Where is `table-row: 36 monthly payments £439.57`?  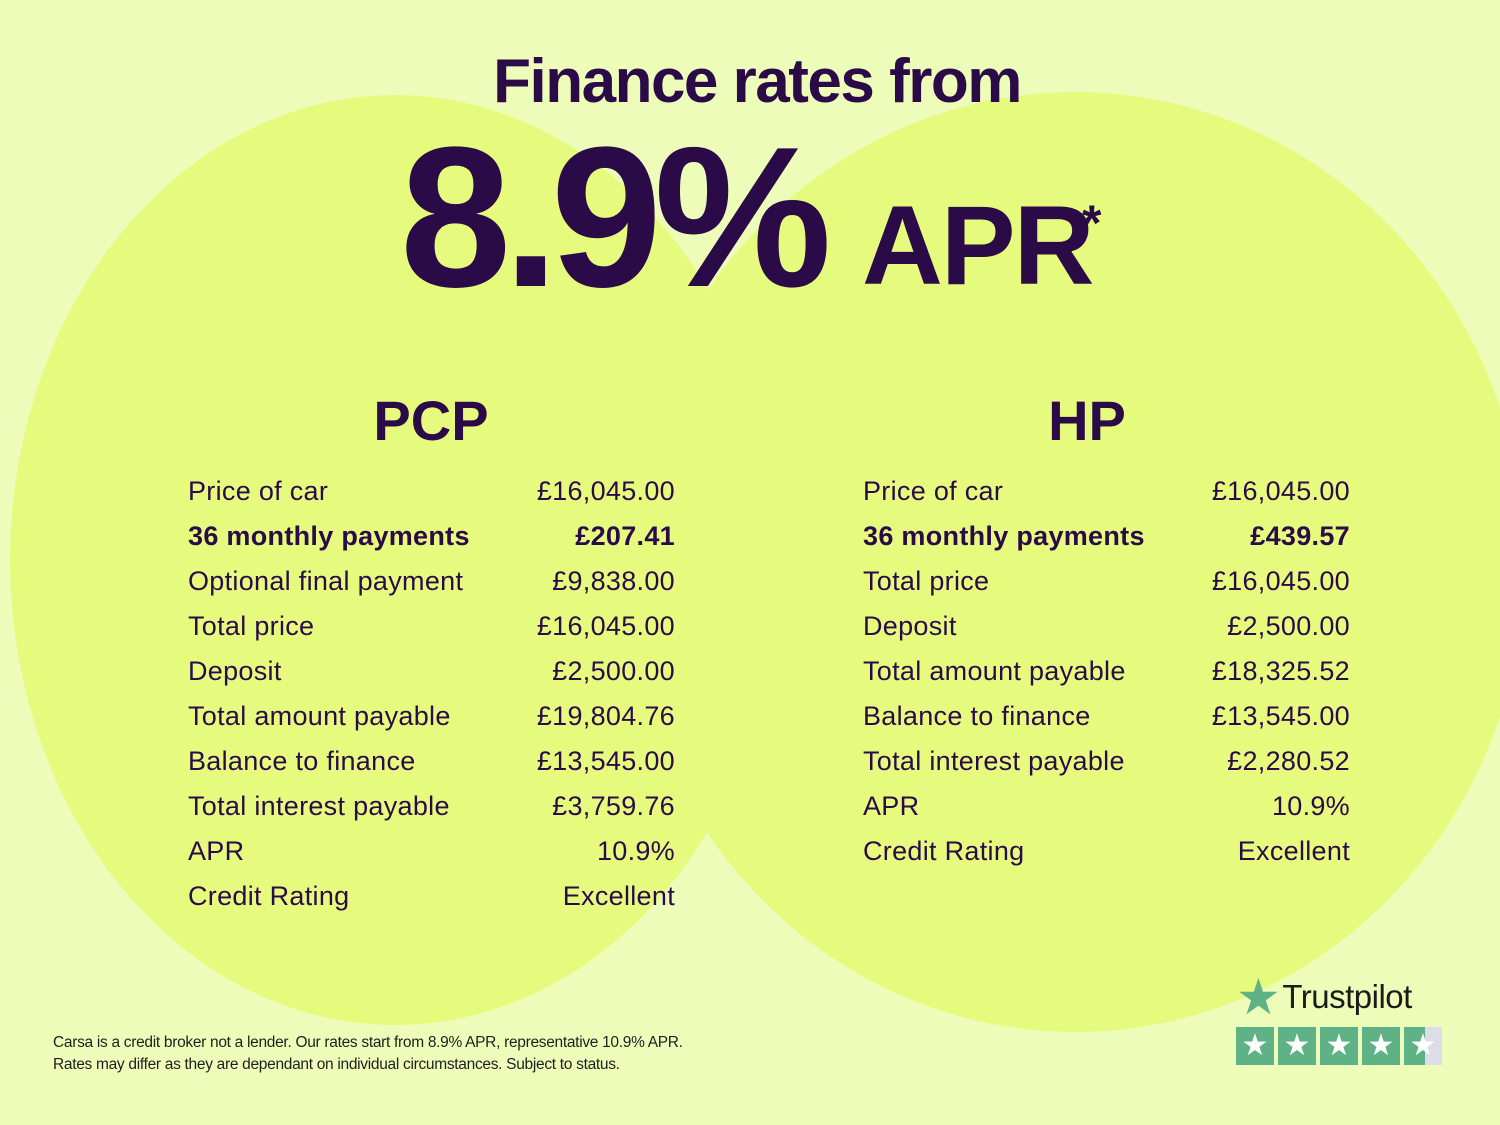
table-row: 36 monthly payments £439.57 is located at coordinates (1106, 540).